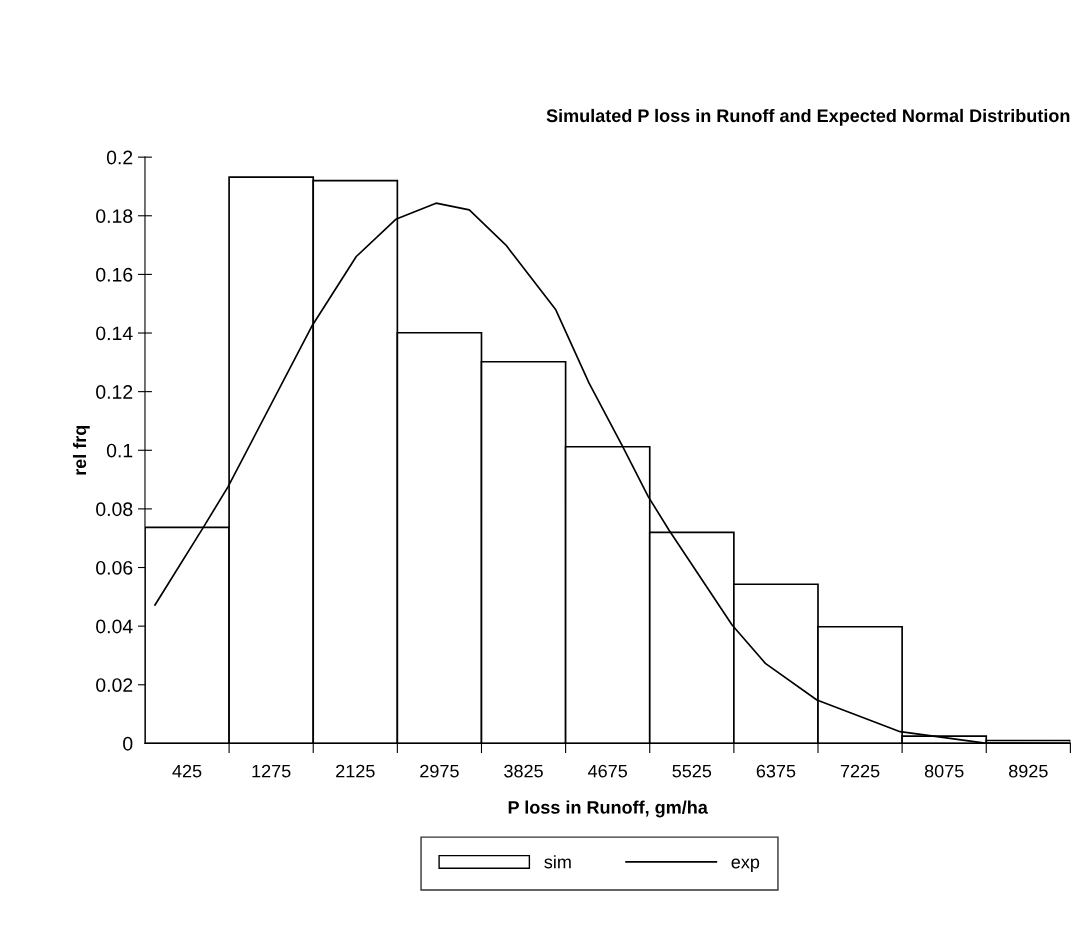 This screenshot has height=941, width=1090. Describe the element at coordinates (523, 771) in the screenshot. I see `x-tick-label: 3825` at that location.